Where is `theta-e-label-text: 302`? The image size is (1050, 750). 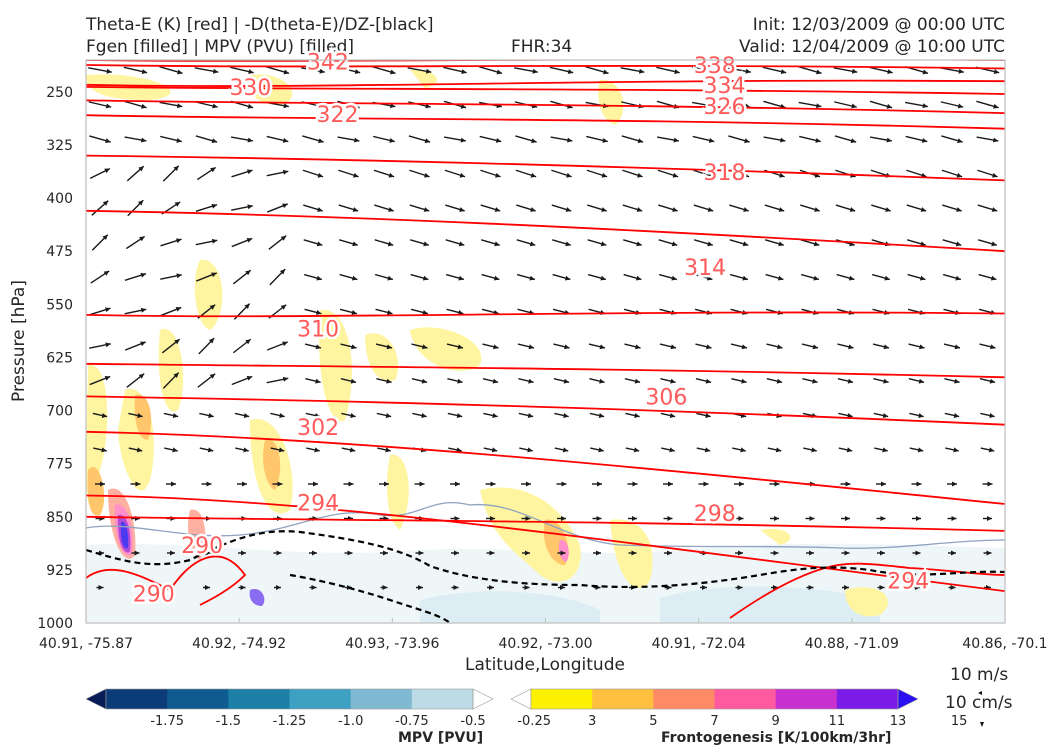
theta-e-label-text: 302 is located at coordinates (318, 428).